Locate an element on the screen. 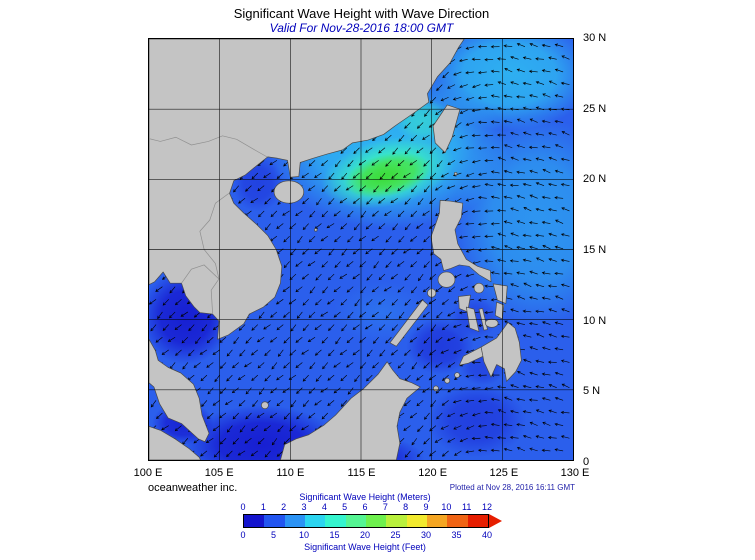 The image size is (755, 560). legend-meters-tick: 12 is located at coordinates (487, 507).